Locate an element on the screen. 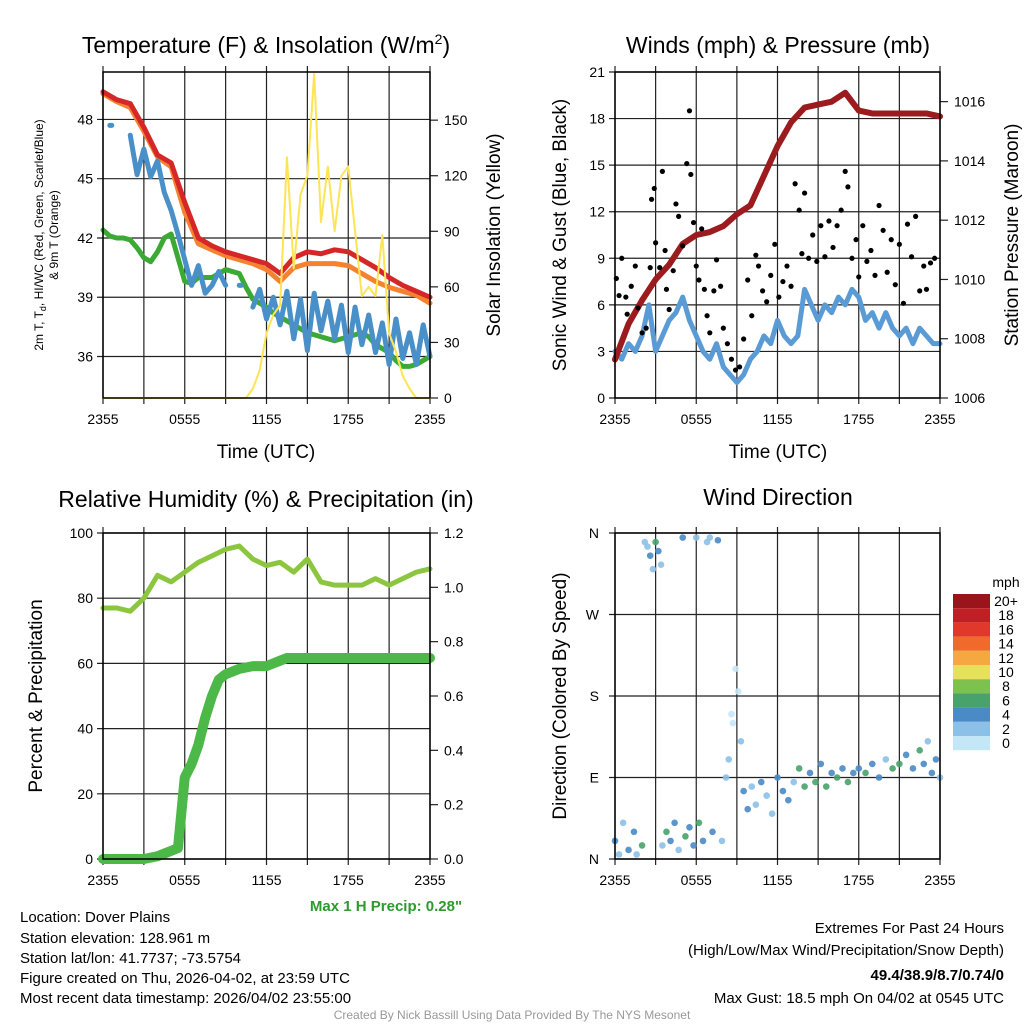 This screenshot has width=1024, height=1024. y2-tick-label: 0.2 is located at coordinates (454, 805).